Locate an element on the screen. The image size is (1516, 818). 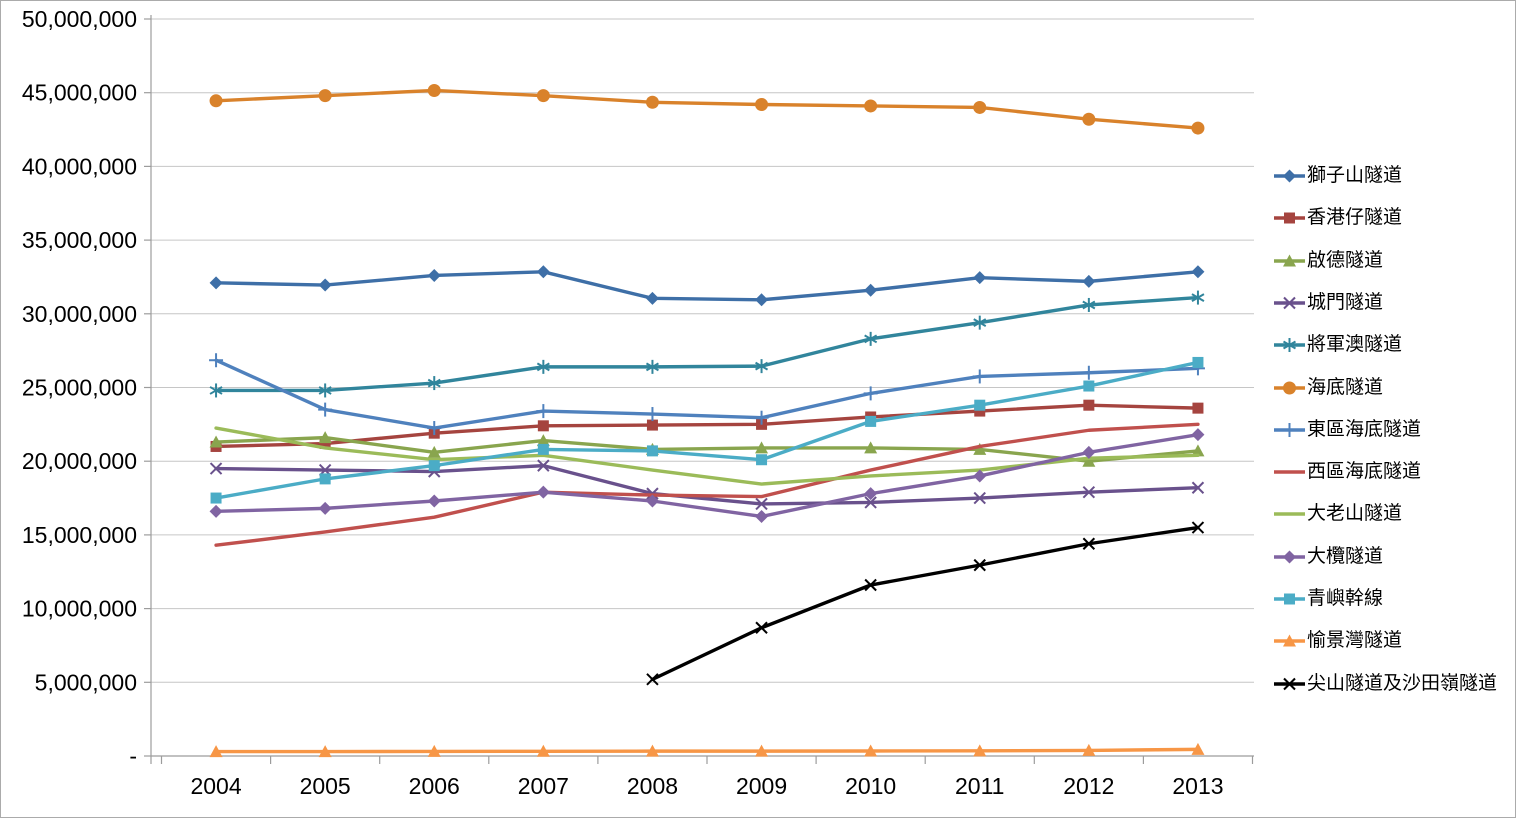
legend-item-大老山隧道: 大老山隧道 is located at coordinates (1337, 514).